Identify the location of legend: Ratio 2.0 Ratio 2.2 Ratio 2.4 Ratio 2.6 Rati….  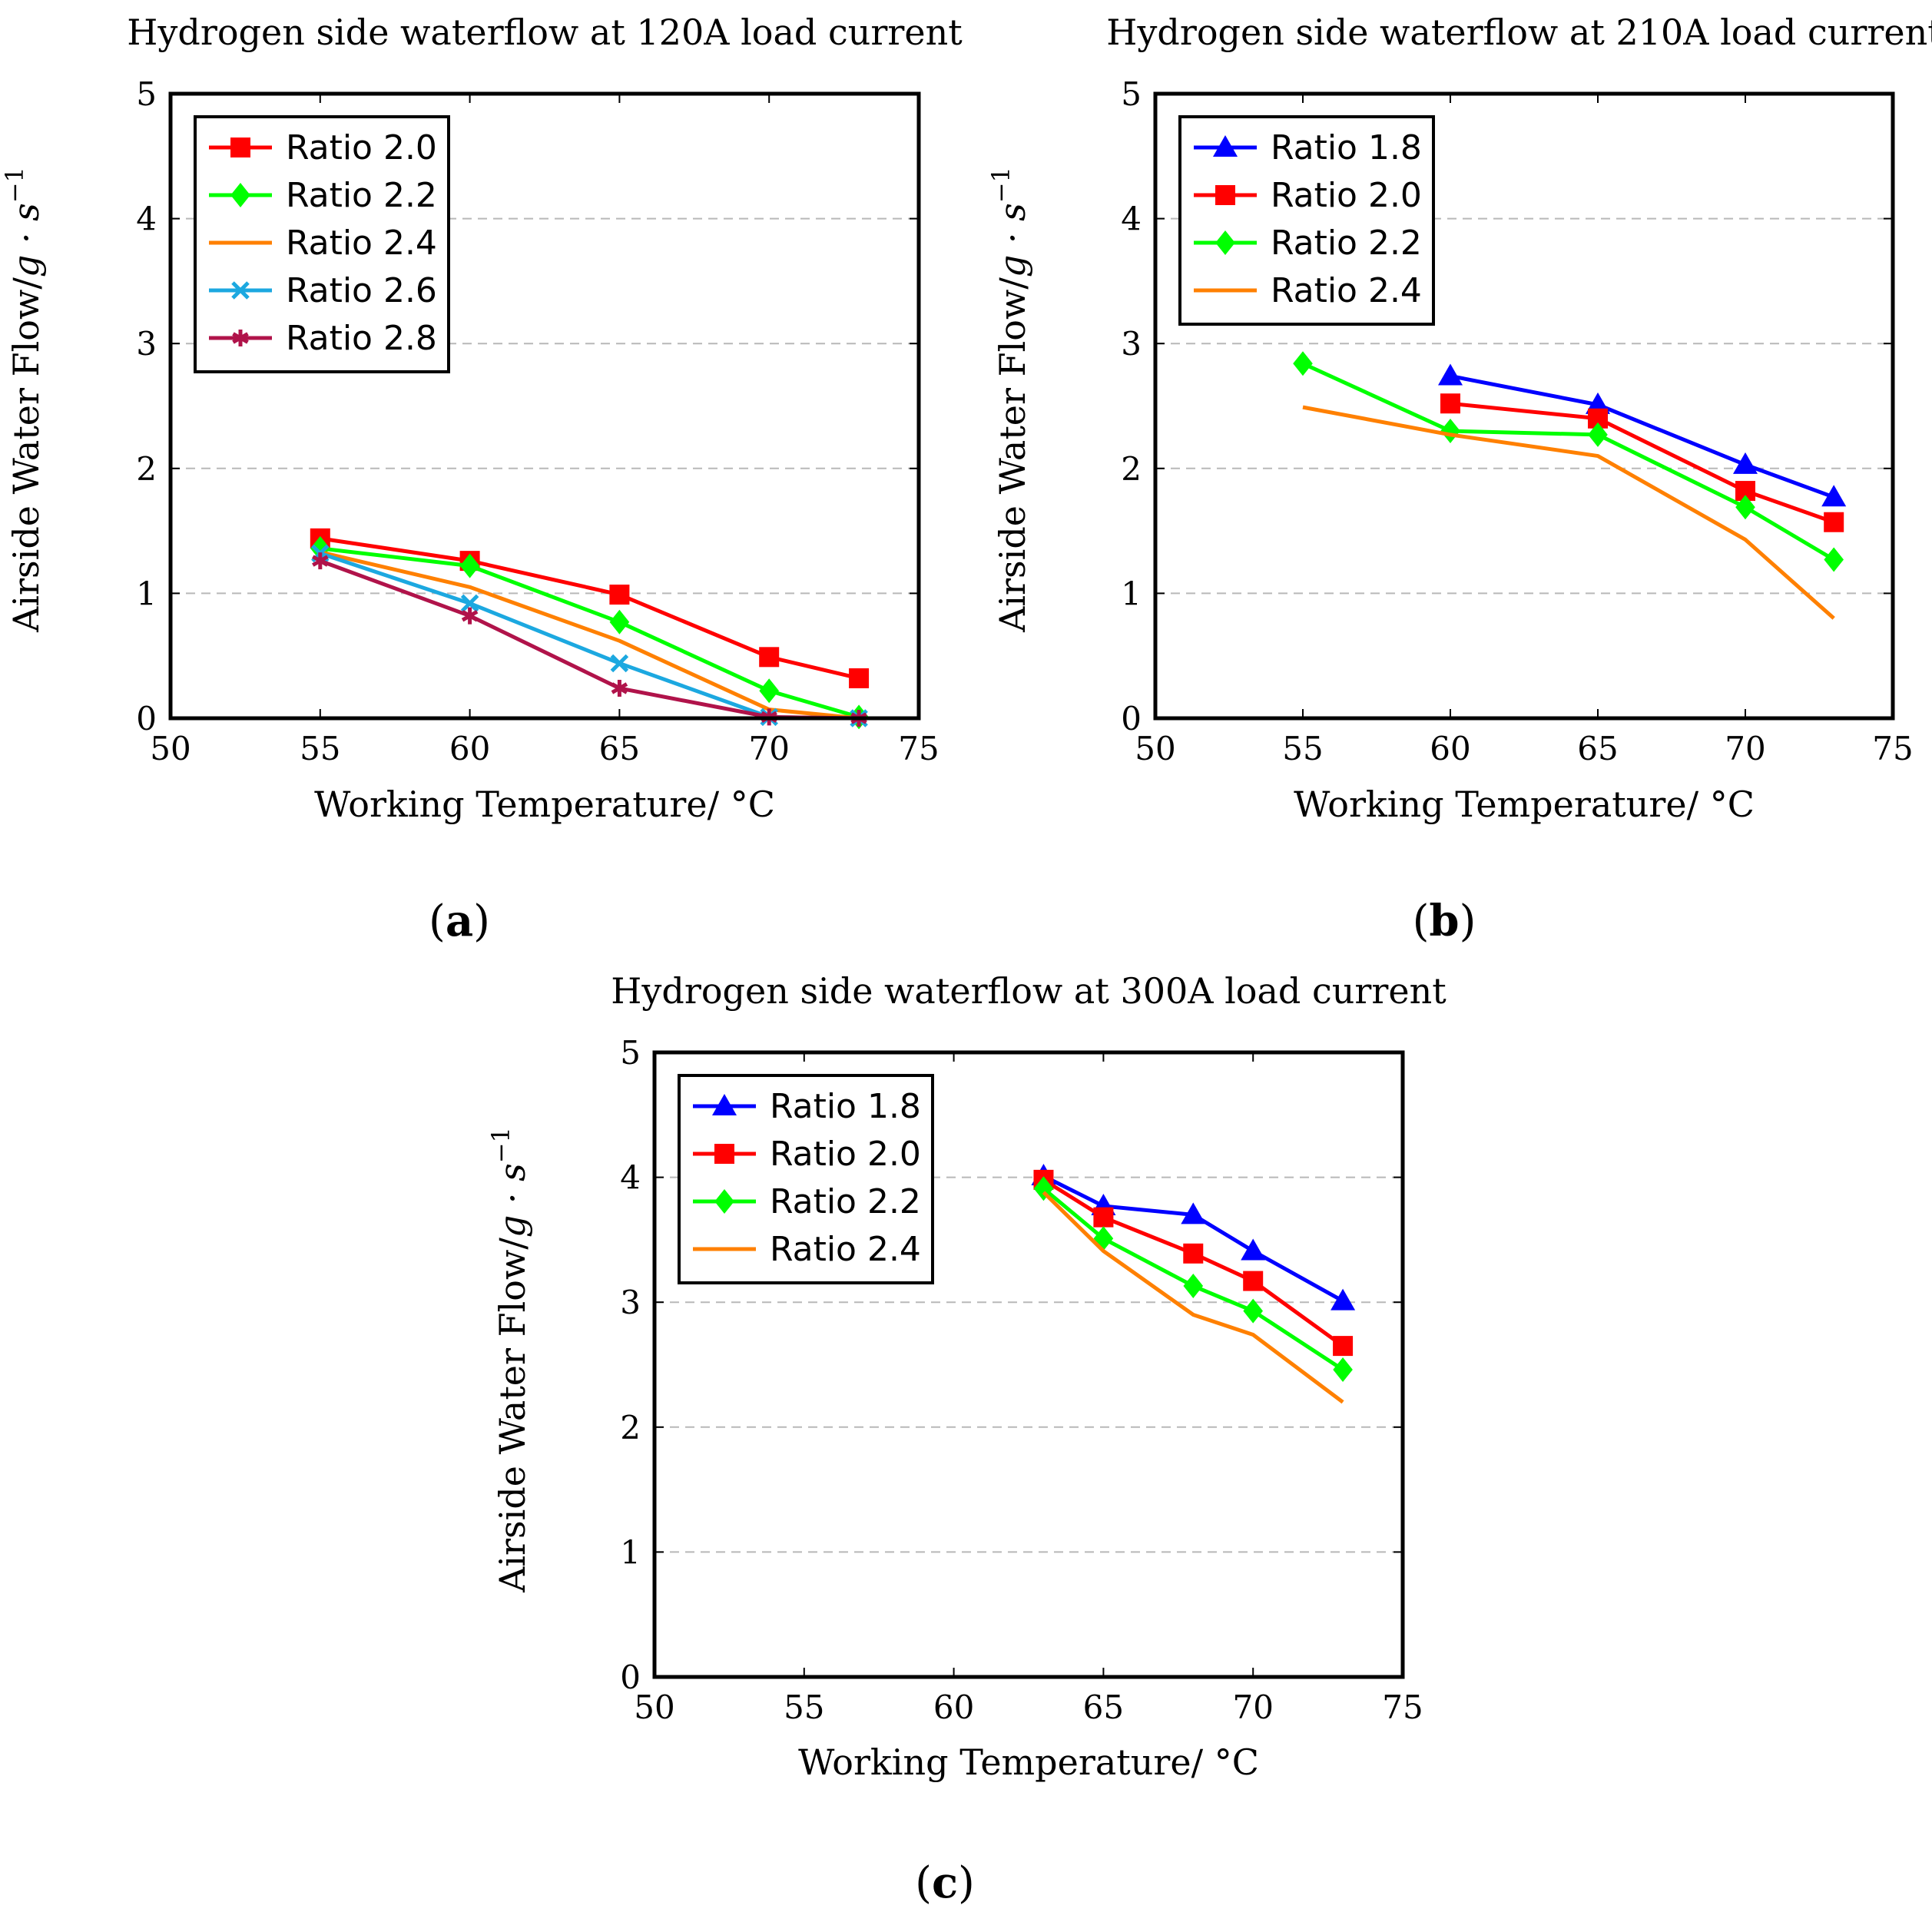
(322, 244).